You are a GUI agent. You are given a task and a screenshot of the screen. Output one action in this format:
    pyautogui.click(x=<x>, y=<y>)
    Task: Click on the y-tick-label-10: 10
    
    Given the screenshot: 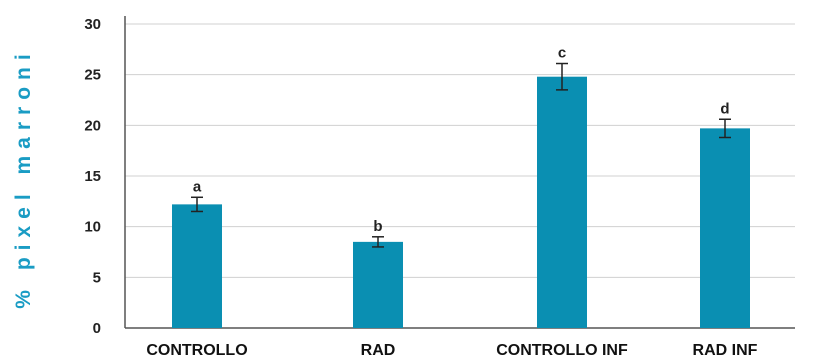 What is the action you would take?
    pyautogui.click(x=92, y=227)
    